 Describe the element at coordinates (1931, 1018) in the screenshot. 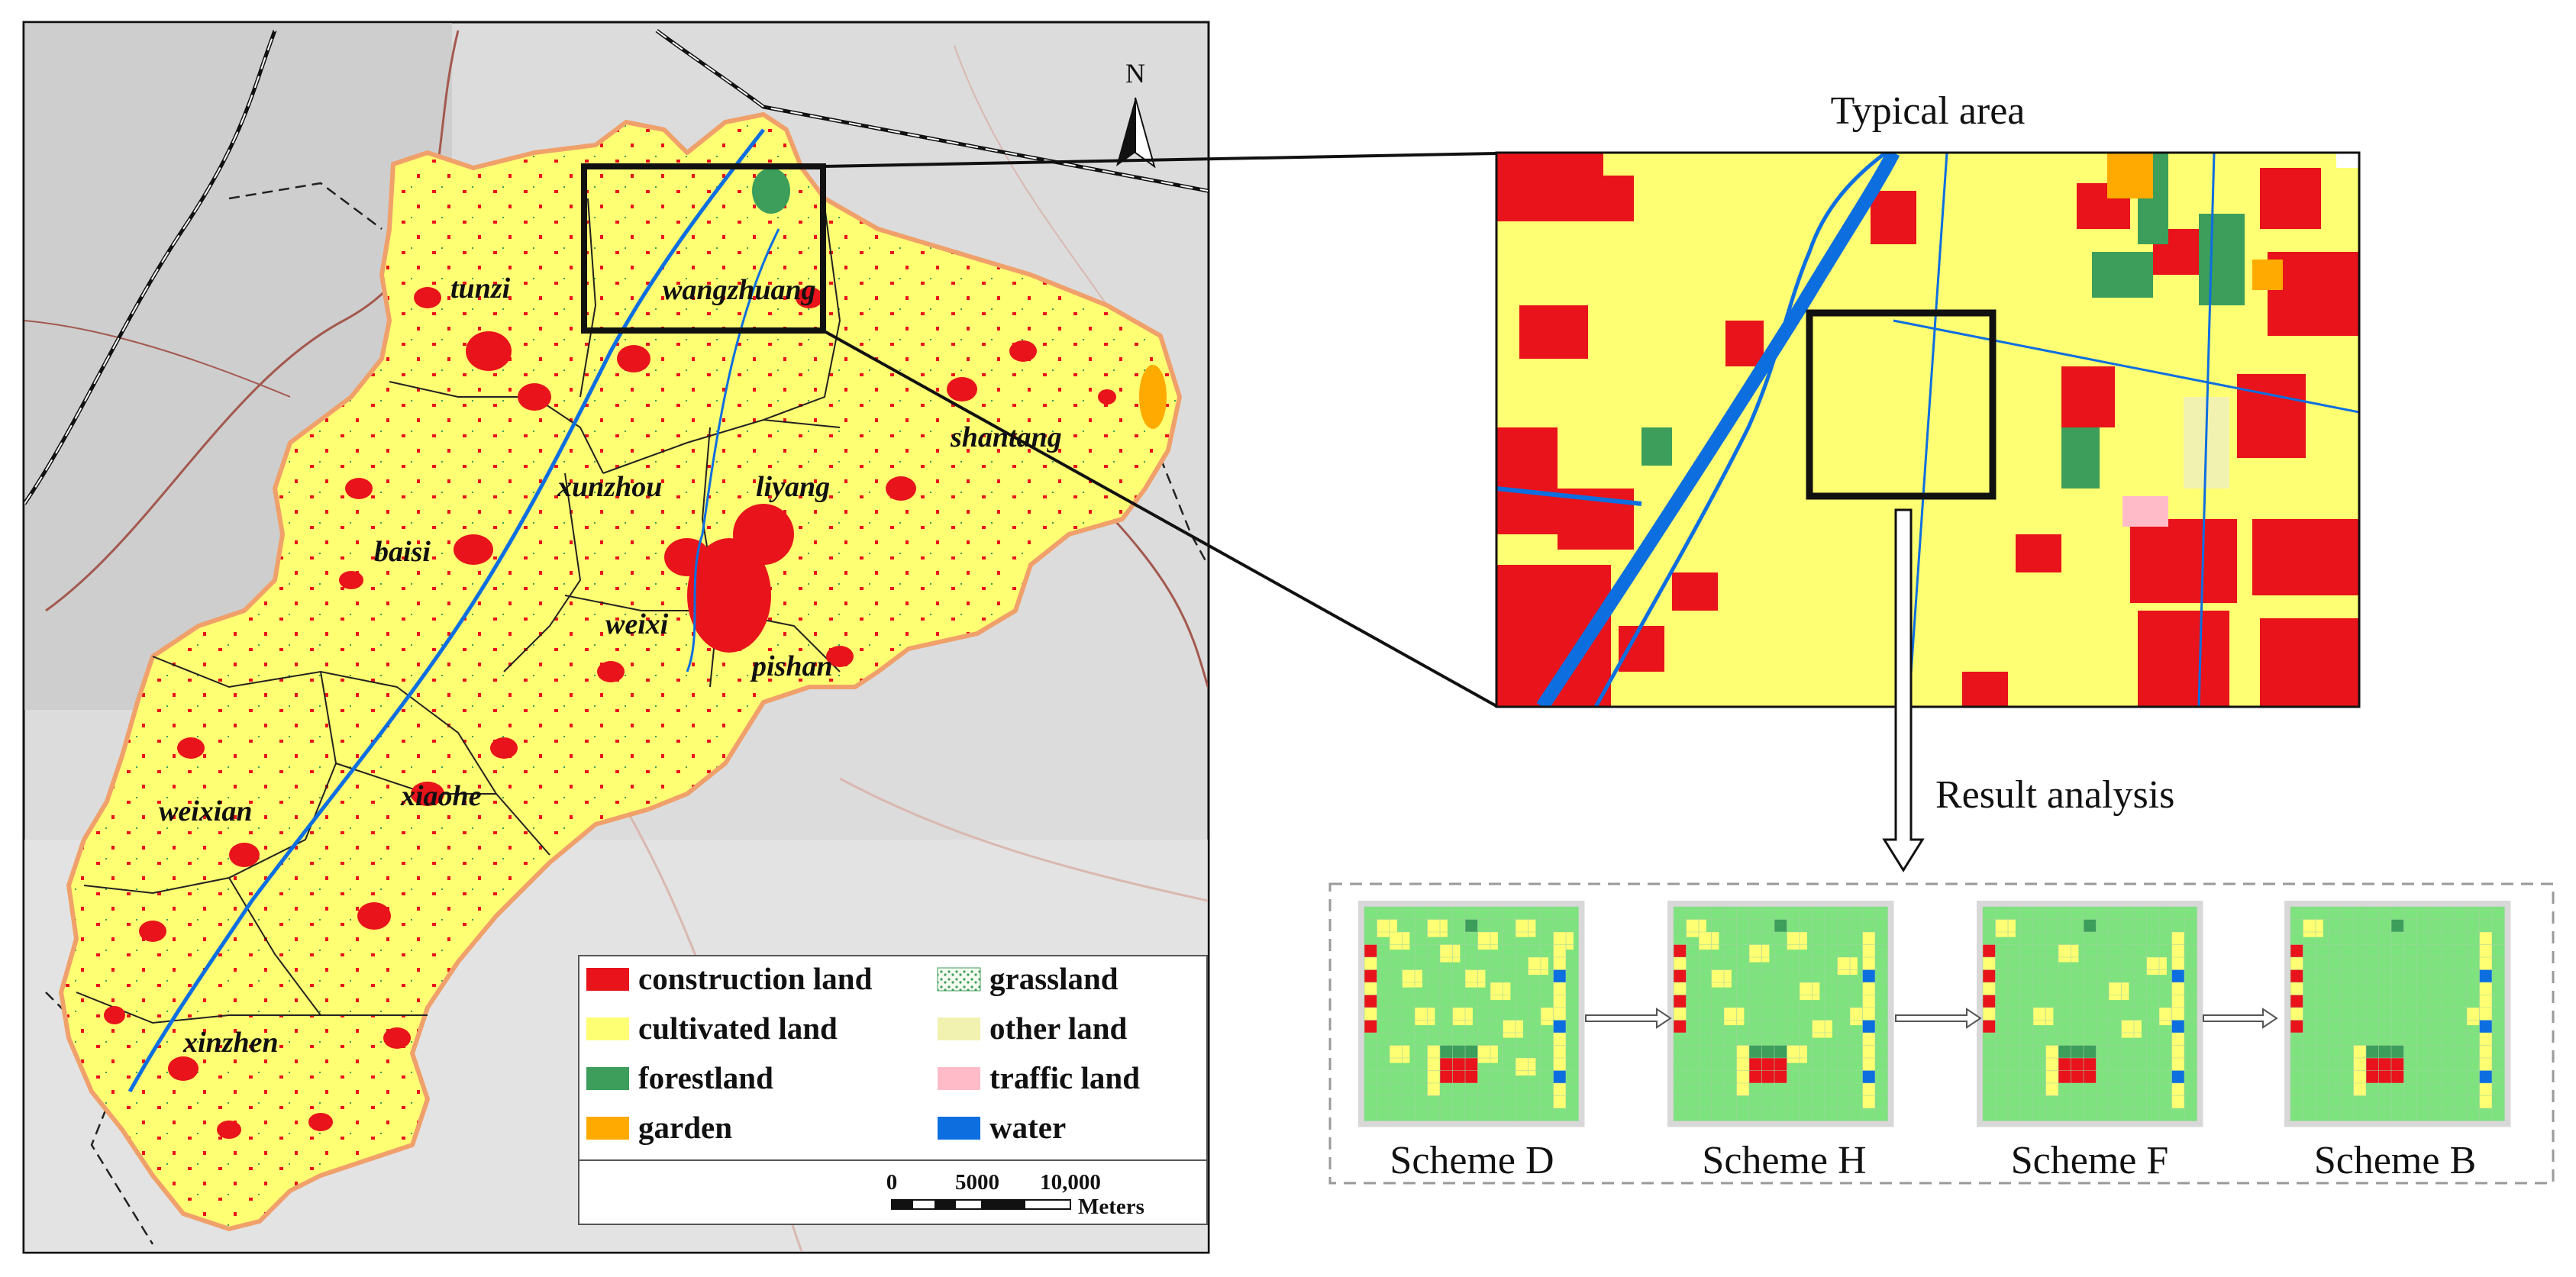

I see `scheme-transition-arrows` at that location.